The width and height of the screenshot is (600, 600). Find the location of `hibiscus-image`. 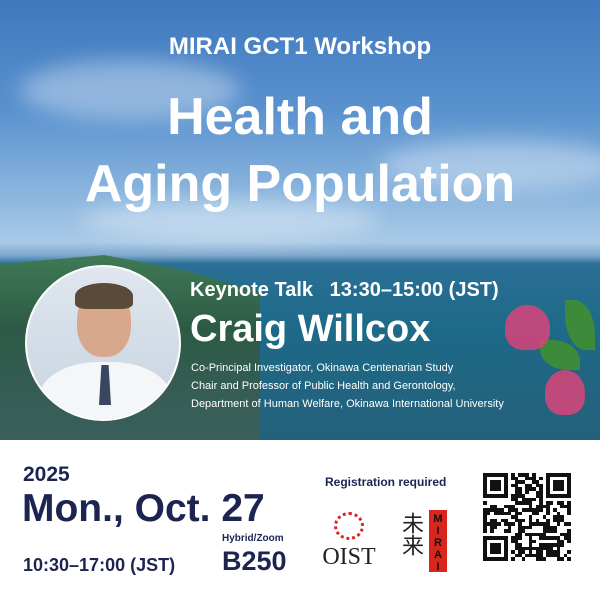

hibiscus-image is located at coordinates (527, 327).